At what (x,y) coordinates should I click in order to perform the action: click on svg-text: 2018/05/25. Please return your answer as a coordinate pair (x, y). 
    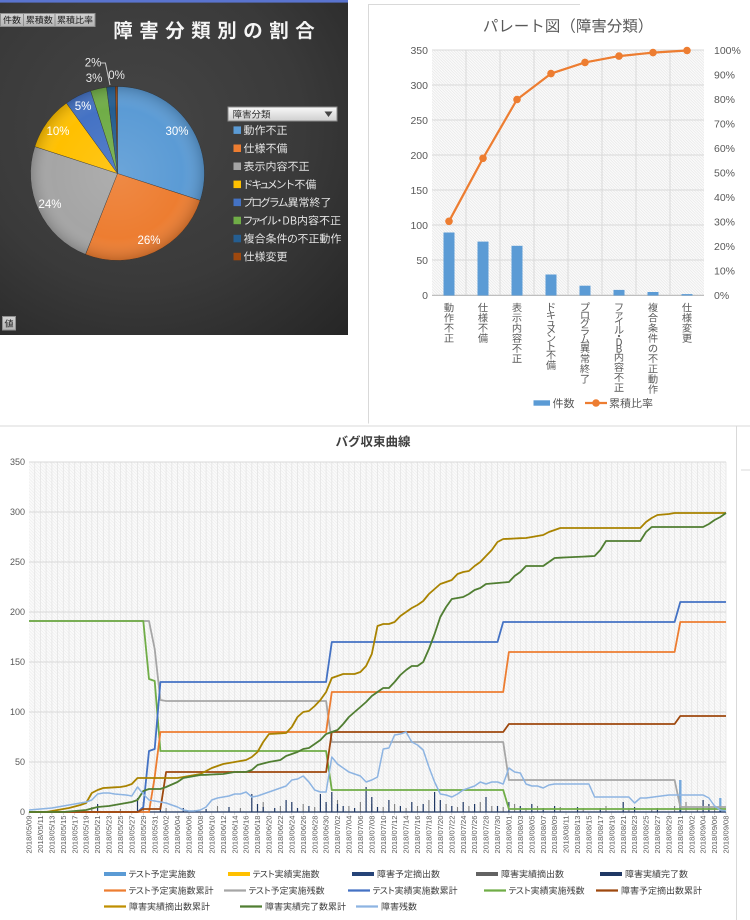
    Looking at the image, I should click on (120, 835).